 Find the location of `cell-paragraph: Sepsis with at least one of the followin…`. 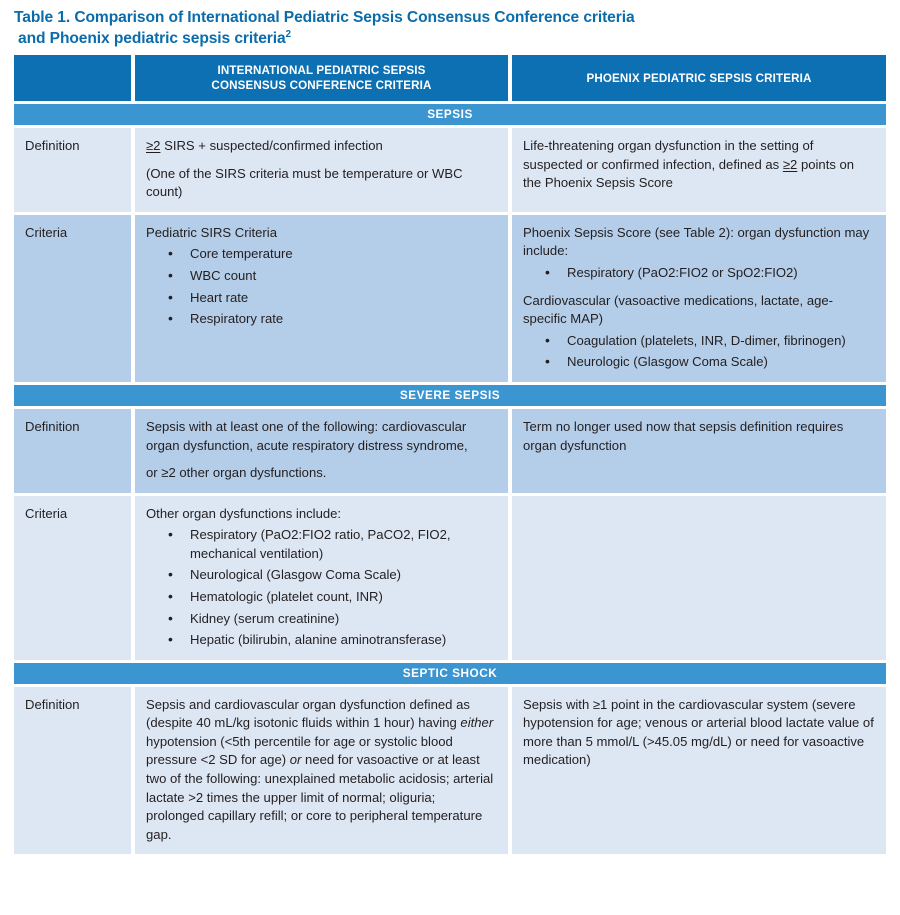

cell-paragraph: Sepsis with at least one of the followin… is located at coordinates (307, 435).